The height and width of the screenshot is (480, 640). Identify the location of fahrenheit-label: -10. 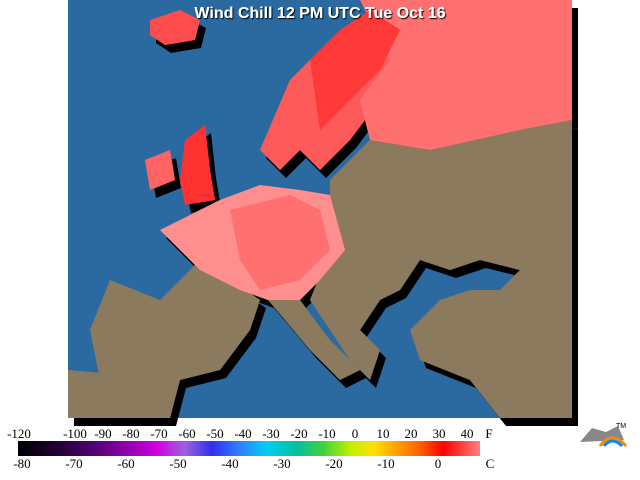
(326, 433).